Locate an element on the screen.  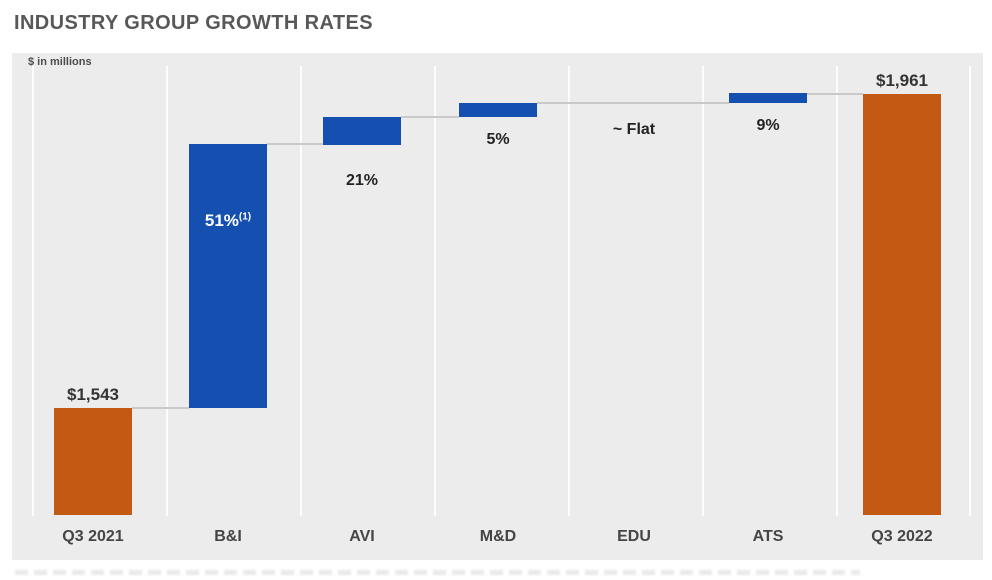
bar-q3-2022 is located at coordinates (902, 304).